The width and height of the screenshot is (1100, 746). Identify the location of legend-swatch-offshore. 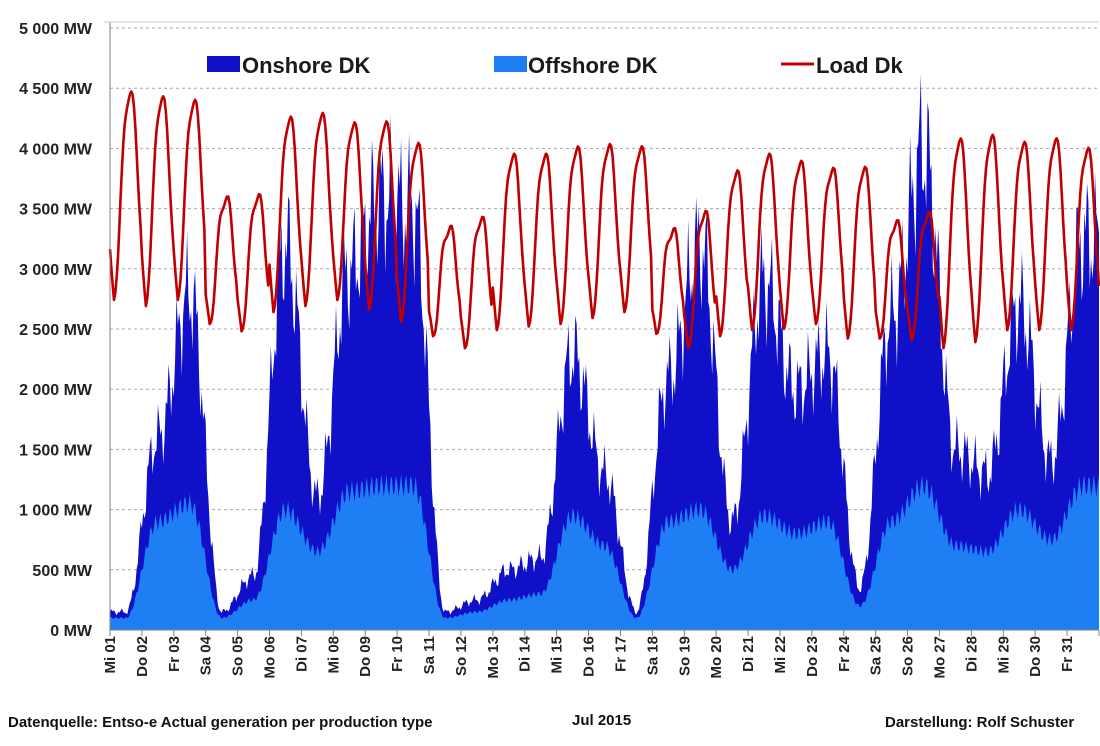
(510, 64).